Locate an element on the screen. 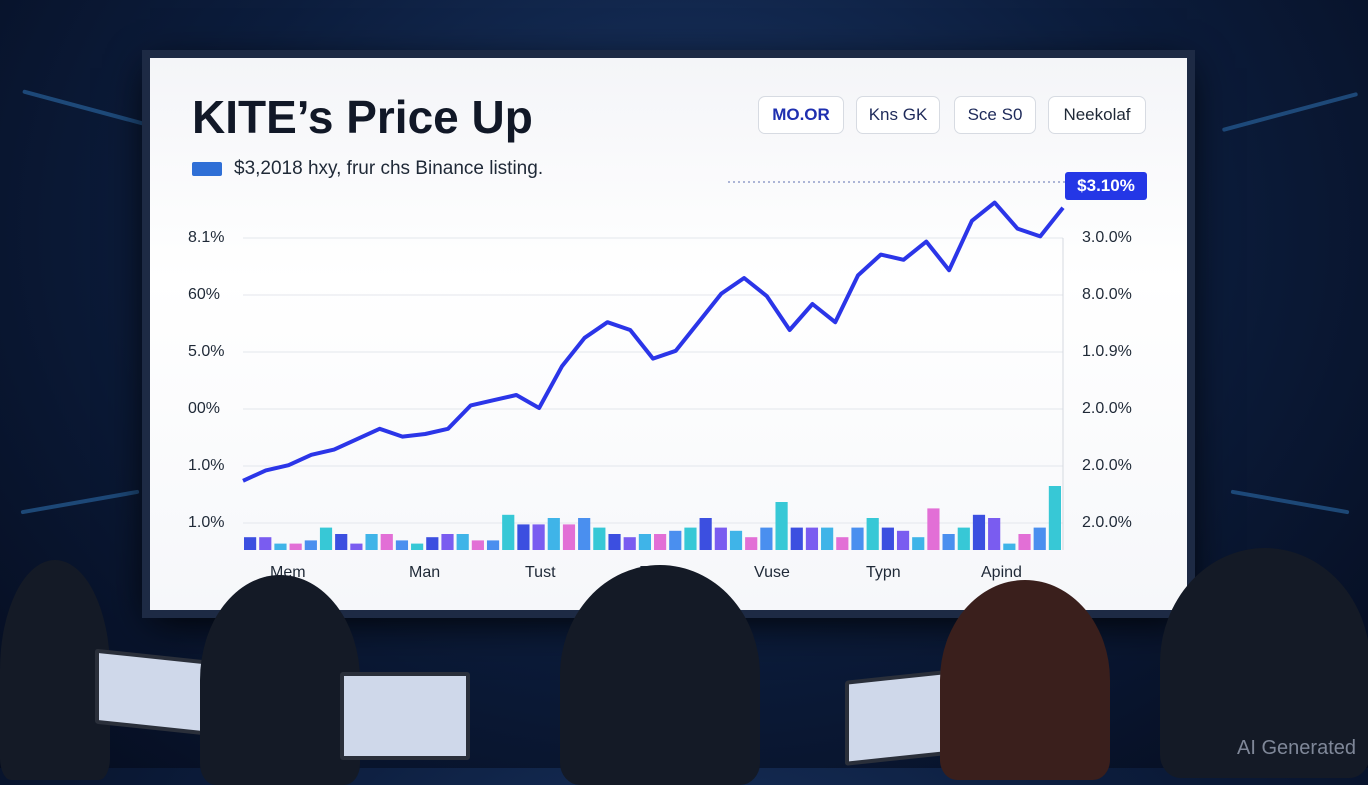 This screenshot has width=1368, height=785. filter-button-1: MO.OR is located at coordinates (801, 115).